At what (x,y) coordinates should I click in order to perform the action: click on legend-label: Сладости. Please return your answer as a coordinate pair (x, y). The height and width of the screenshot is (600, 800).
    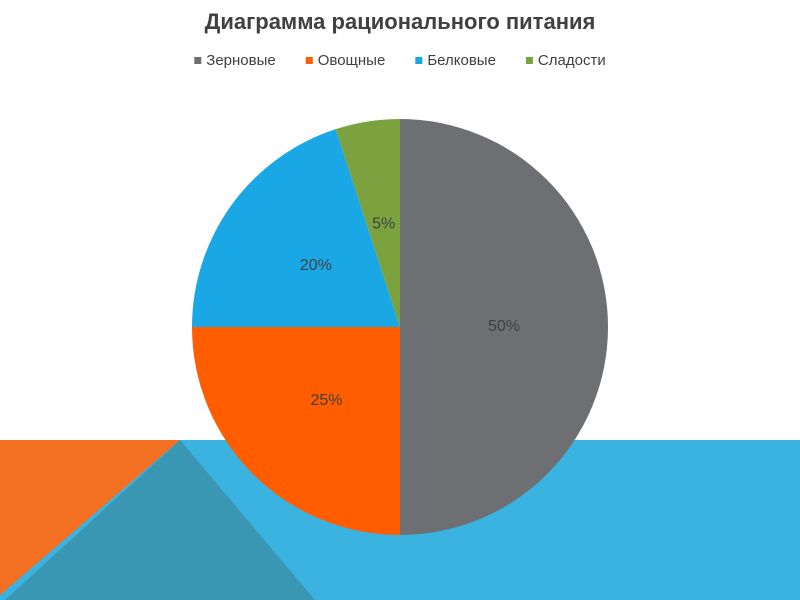
    Looking at the image, I should click on (572, 60).